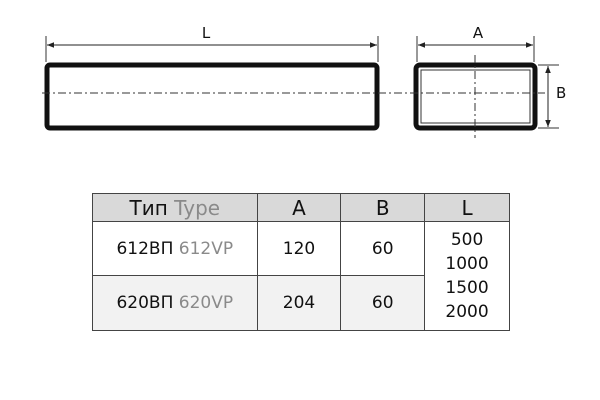 The image size is (600, 400). I want to click on table-row: 620ВП 620VP 204 60, so click(301, 303).